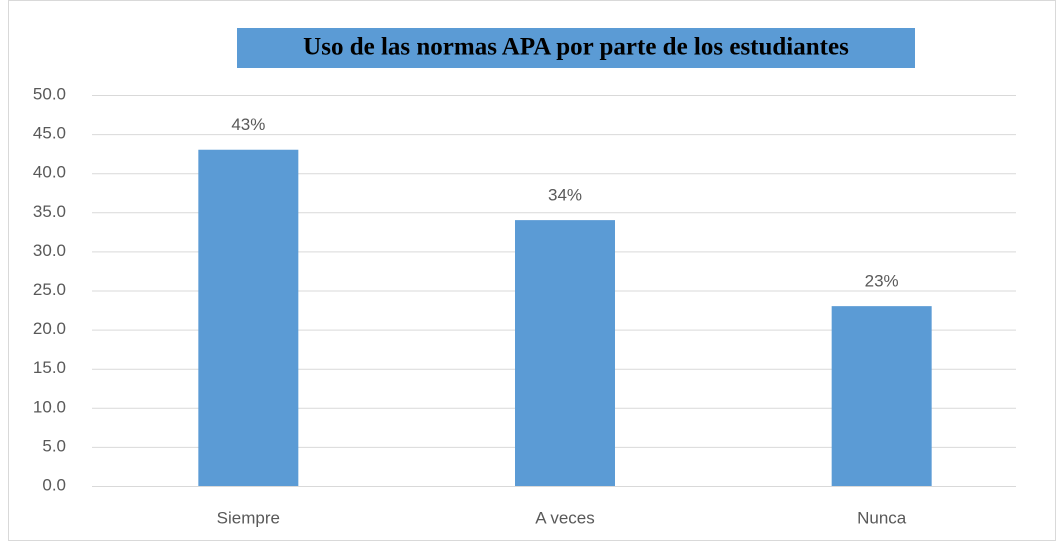 This screenshot has height=542, width=1057. What do you see at coordinates (49, 289) in the screenshot?
I see `y-tick-label: 25.0` at bounding box center [49, 289].